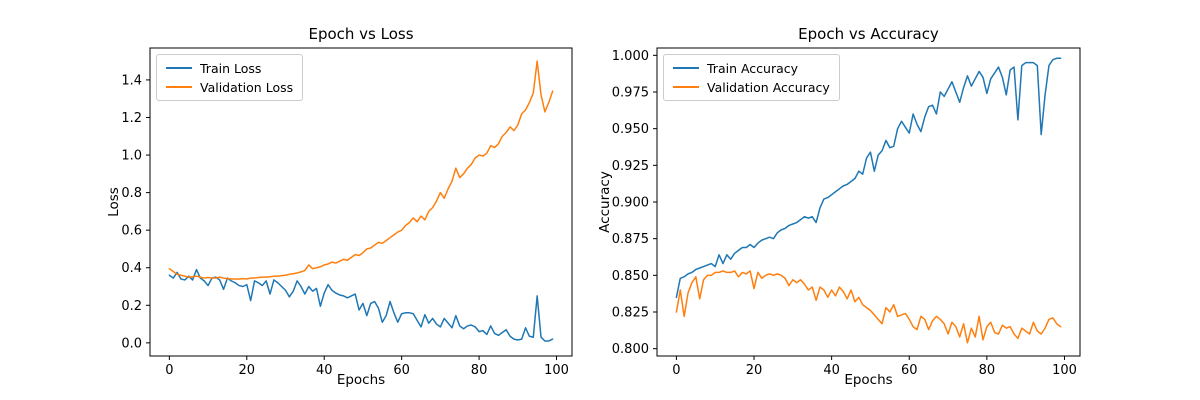 This screenshot has width=1200, height=400. Describe the element at coordinates (131, 268) in the screenshot. I see `loss-y-tick-label: 0.4` at that location.